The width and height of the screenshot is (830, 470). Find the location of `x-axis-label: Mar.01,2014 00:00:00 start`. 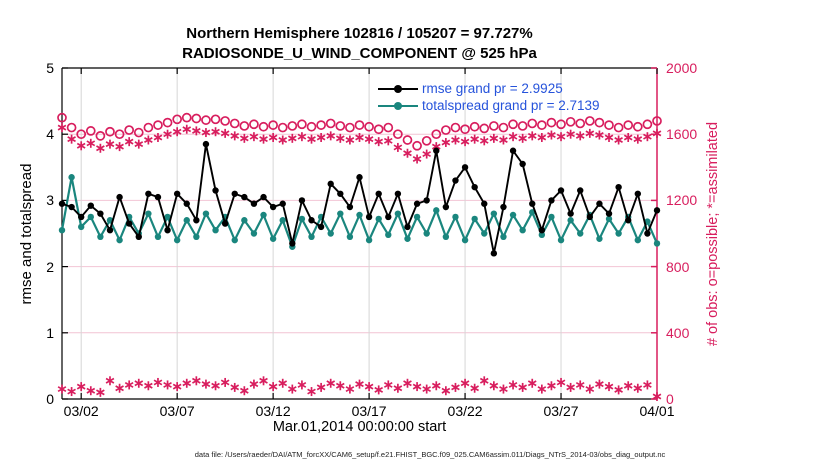

x-axis-label: Mar.01,2014 00:00:00 start is located at coordinates (359, 427).